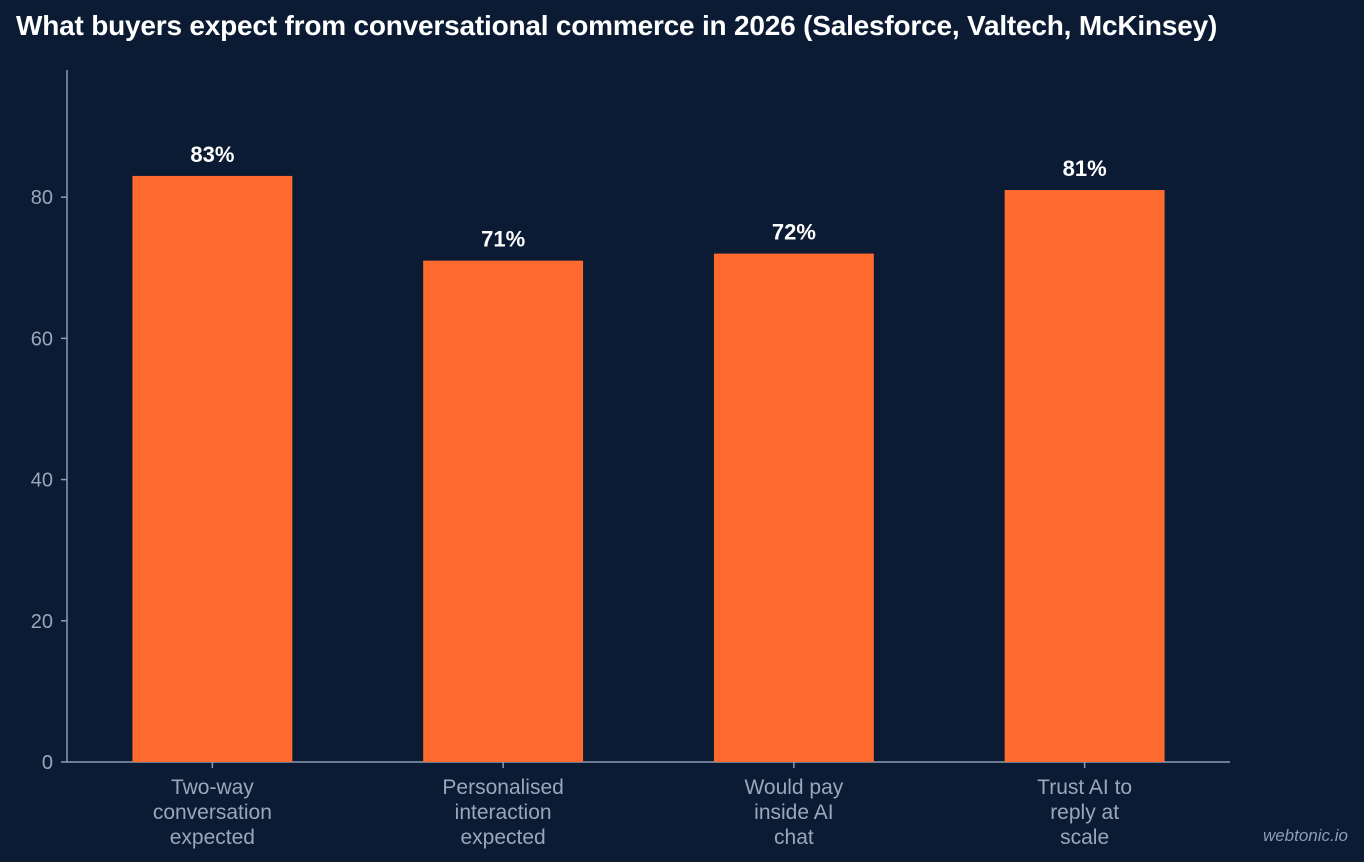  I want to click on x-tick-label: chat, so click(794, 837).